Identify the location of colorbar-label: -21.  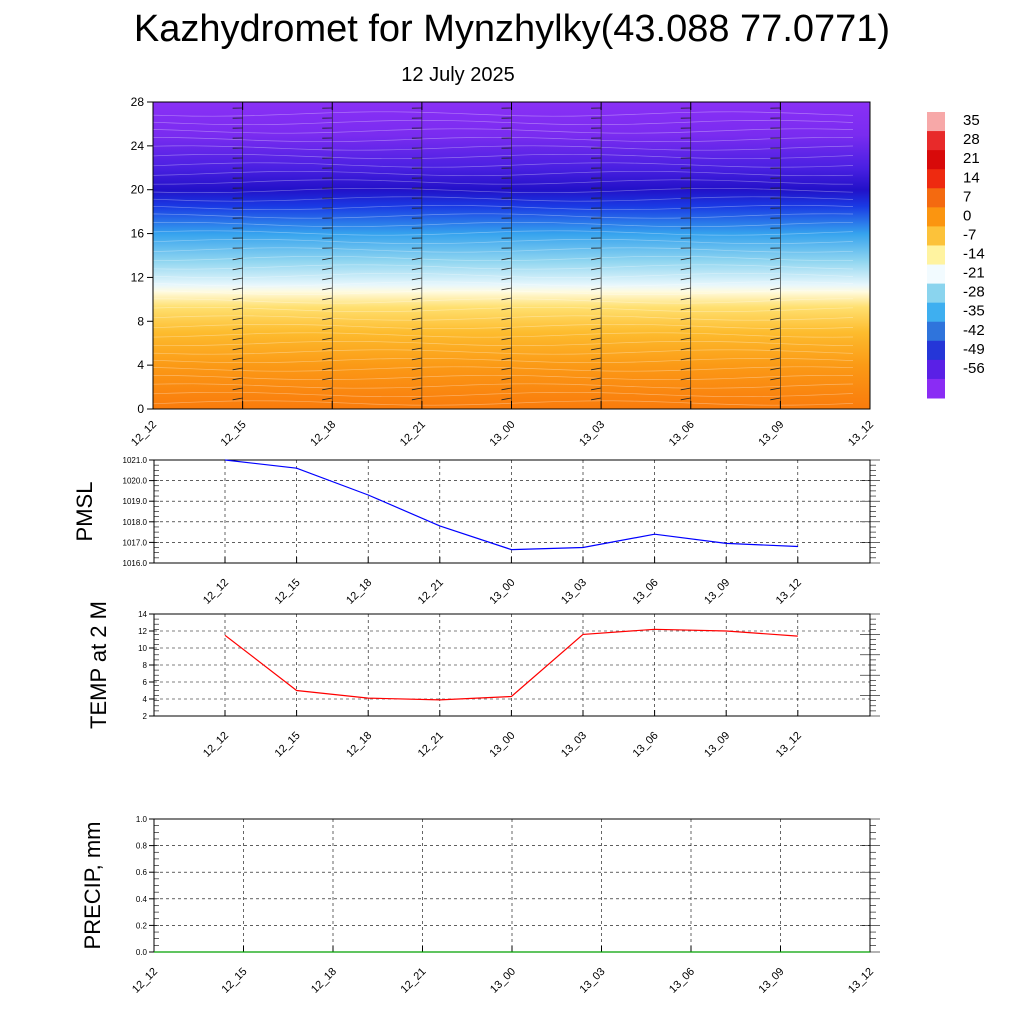
(974, 273).